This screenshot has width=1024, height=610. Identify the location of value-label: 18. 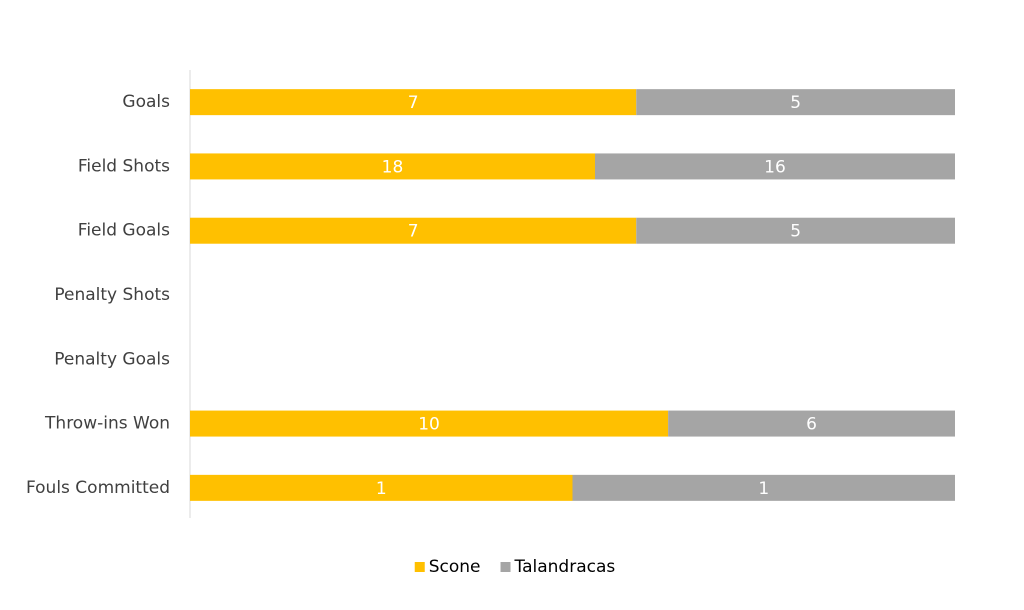
(393, 167).